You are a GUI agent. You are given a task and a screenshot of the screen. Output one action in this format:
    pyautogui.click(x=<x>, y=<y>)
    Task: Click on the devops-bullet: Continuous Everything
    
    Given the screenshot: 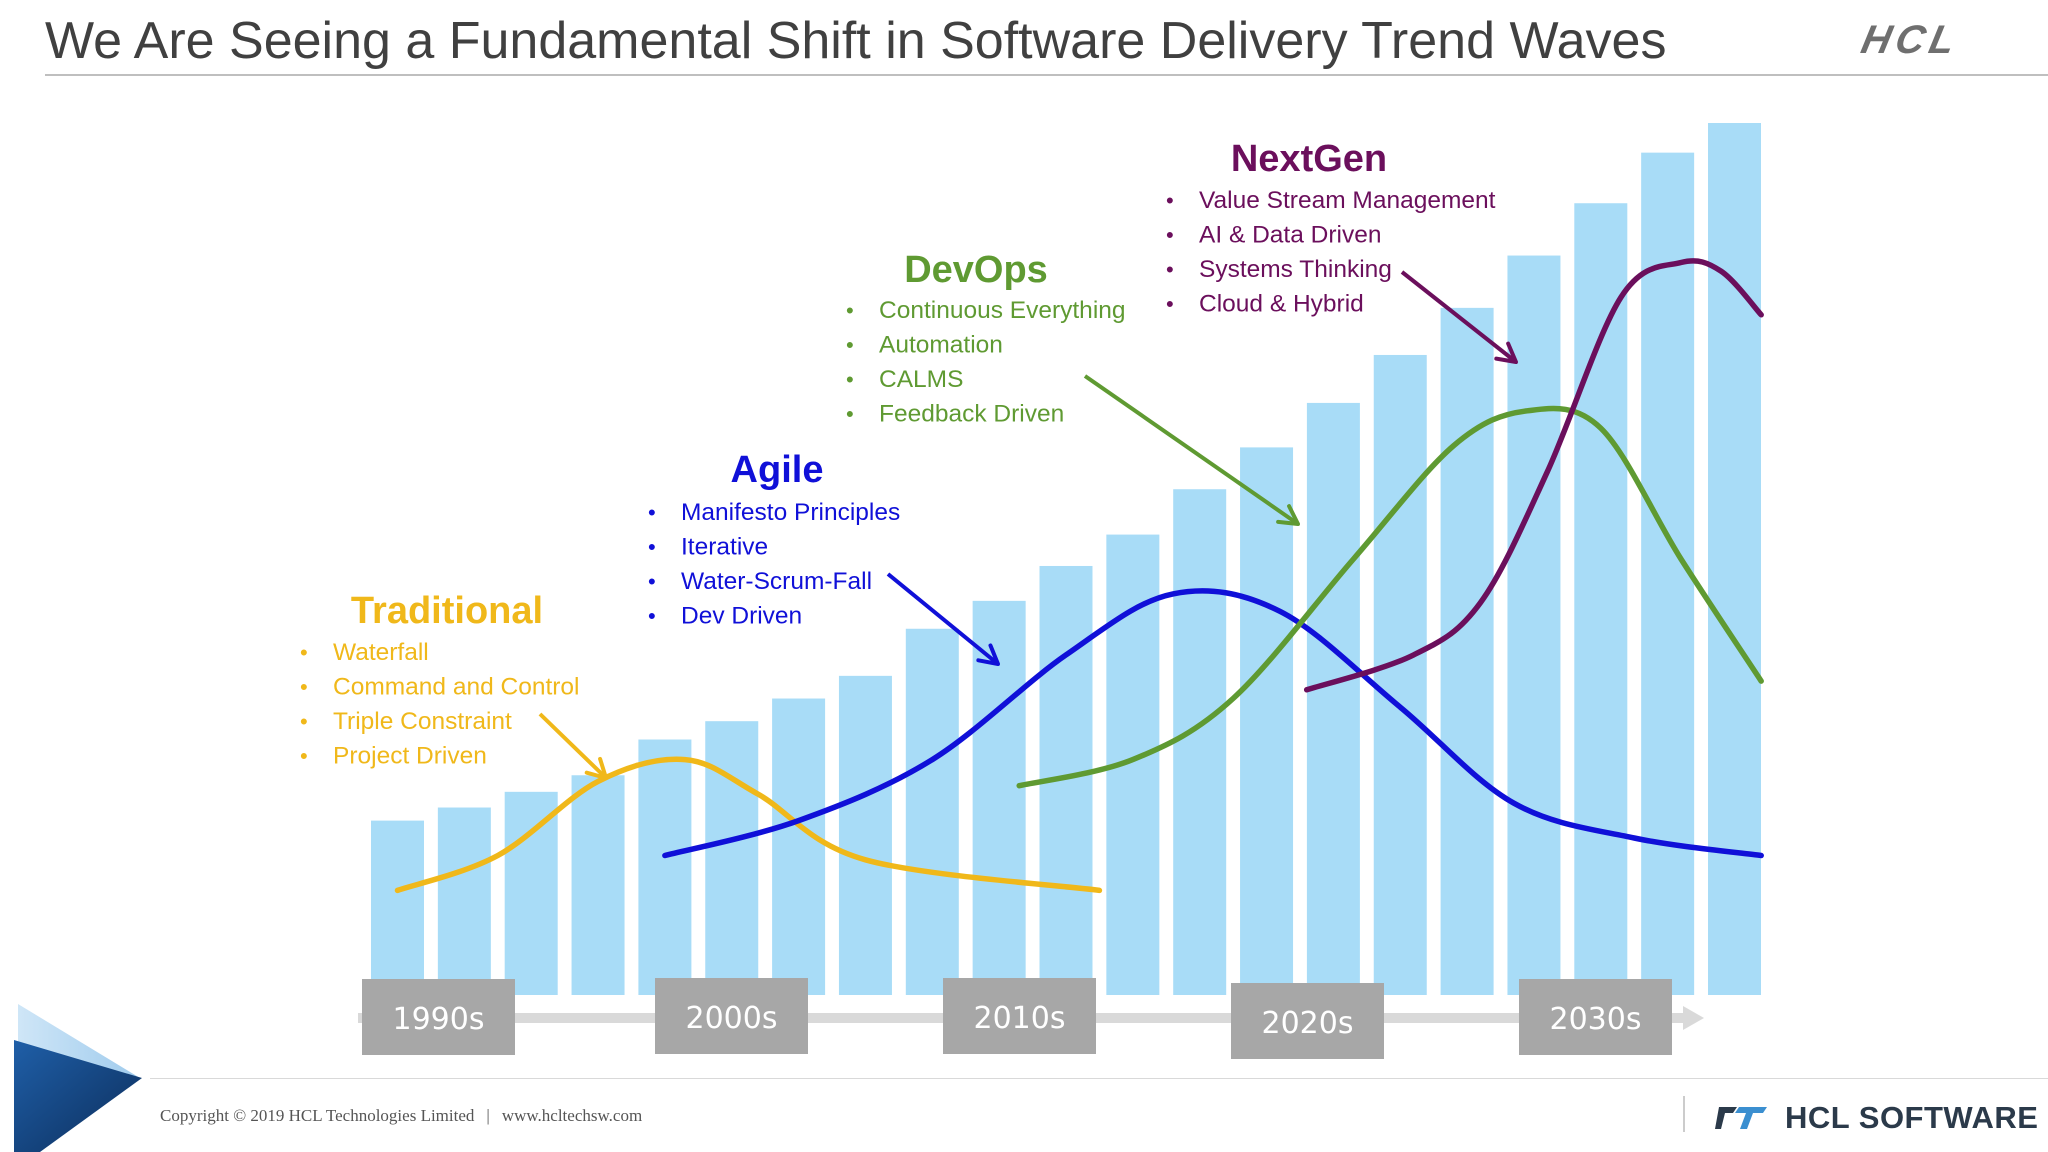 What is the action you would take?
    pyautogui.click(x=1002, y=310)
    